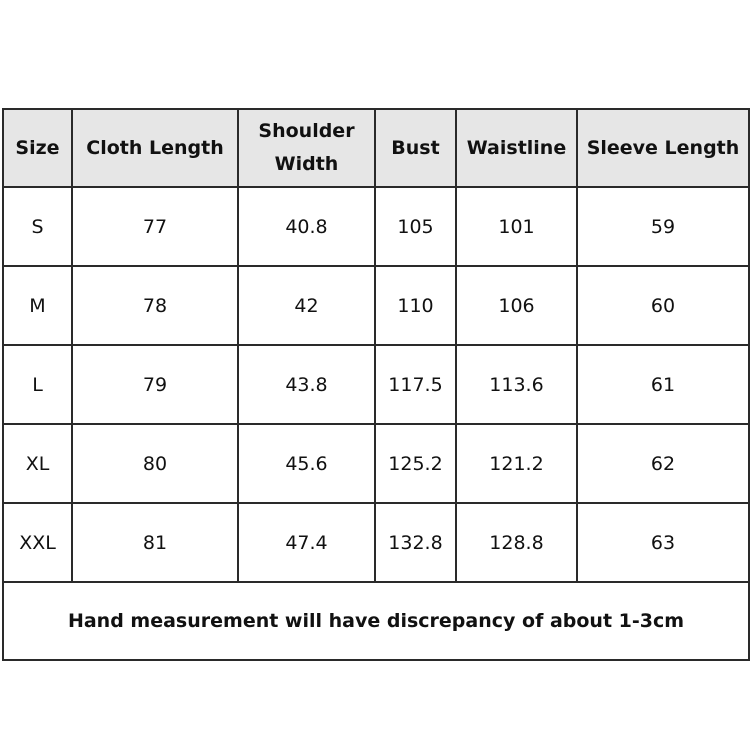 The height and width of the screenshot is (750, 750). What do you see at coordinates (516, 384) in the screenshot?
I see `cell-waistline: 113.6` at bounding box center [516, 384].